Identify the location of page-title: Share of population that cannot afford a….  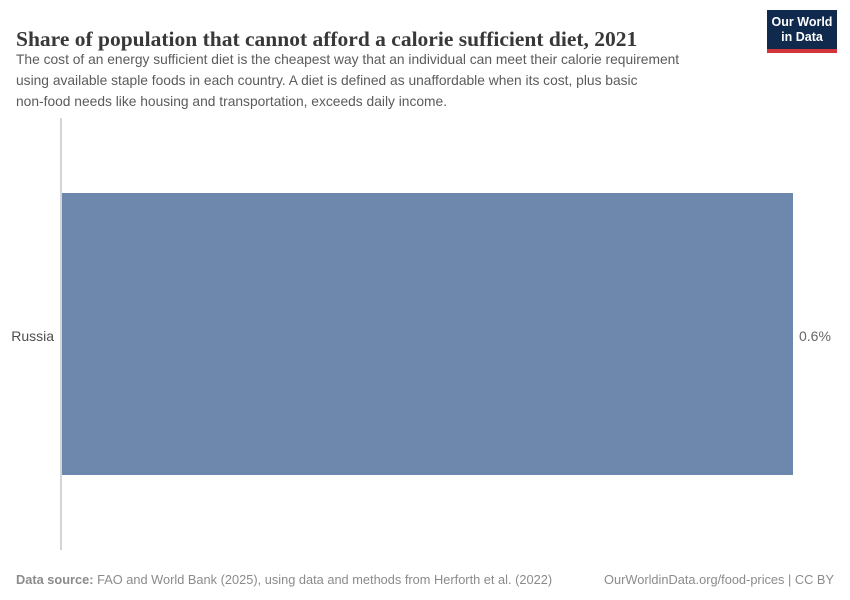
(327, 39).